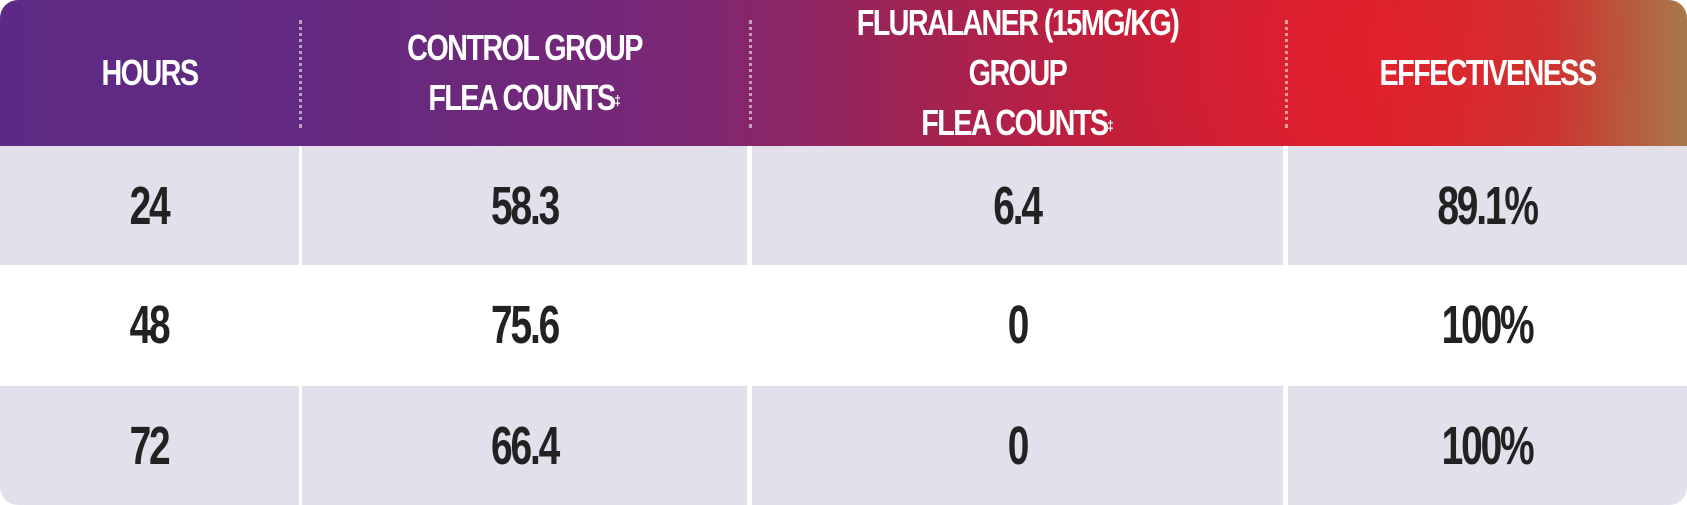  I want to click on header-hours-label: HOURS, so click(150, 72).